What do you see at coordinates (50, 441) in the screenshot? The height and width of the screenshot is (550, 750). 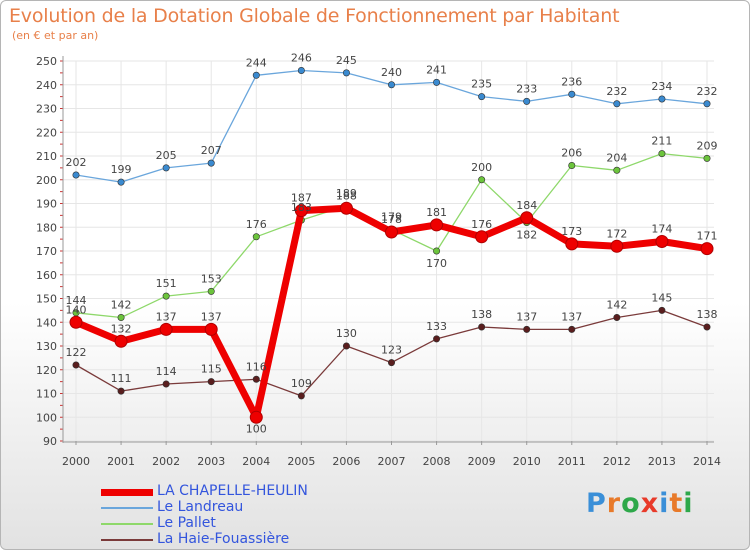 I see `y-tick-label: 90` at bounding box center [50, 441].